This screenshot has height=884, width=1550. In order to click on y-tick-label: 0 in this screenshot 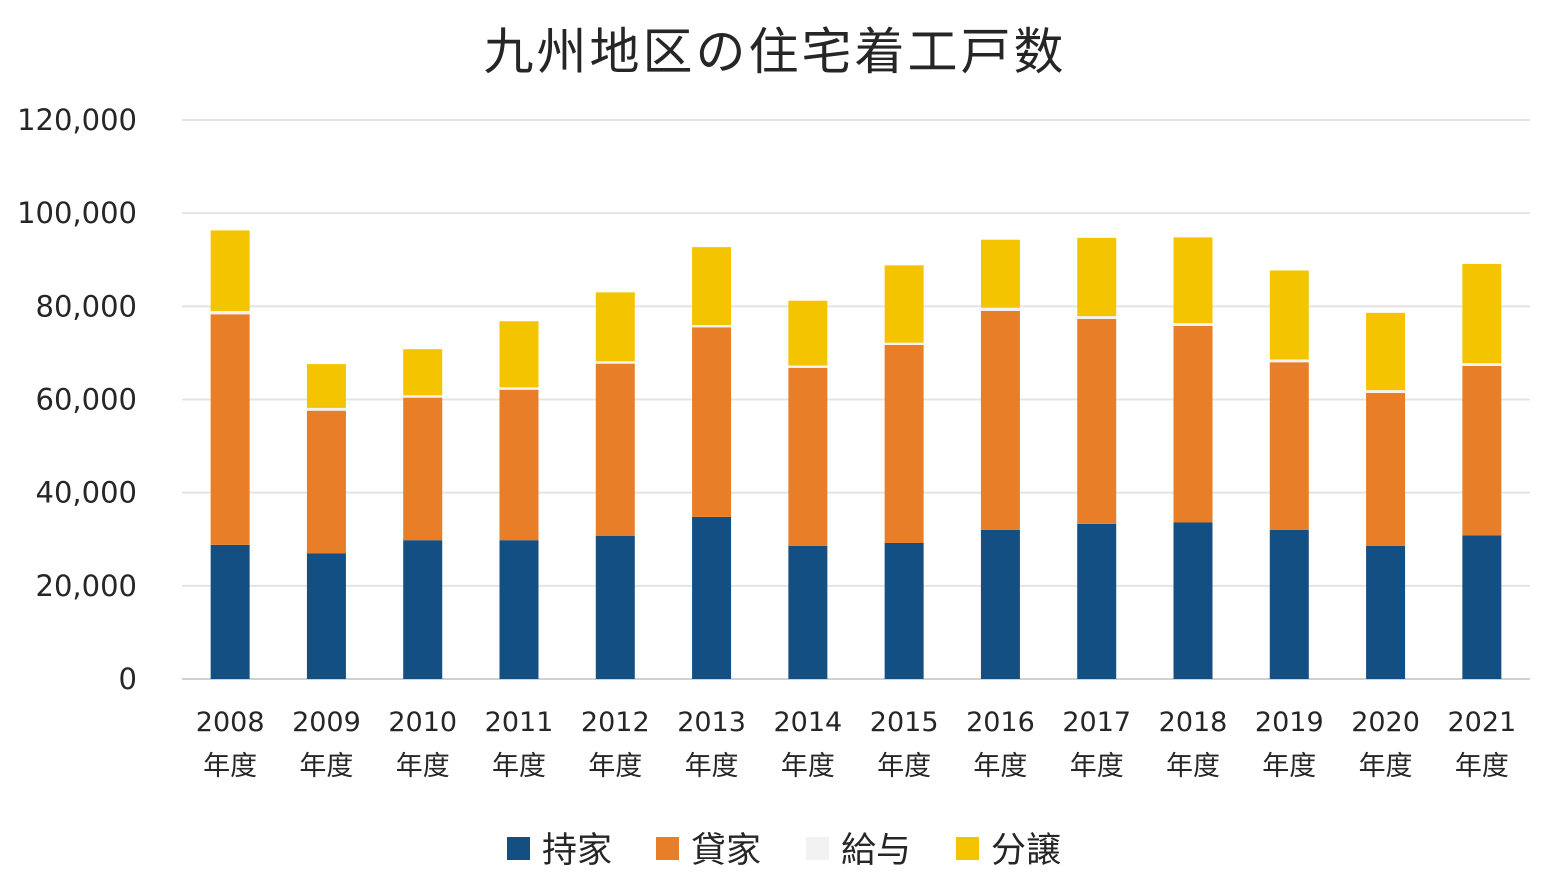, I will do `click(128, 679)`.